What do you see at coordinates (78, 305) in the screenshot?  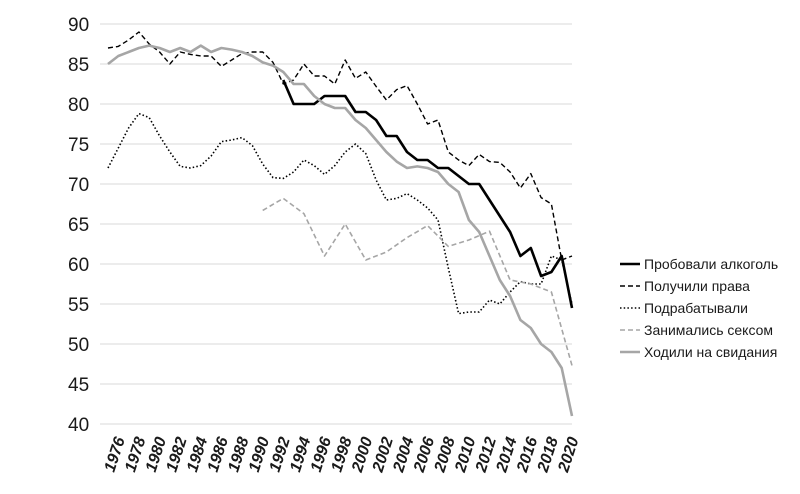 I see `y-tick-label: 55` at bounding box center [78, 305].